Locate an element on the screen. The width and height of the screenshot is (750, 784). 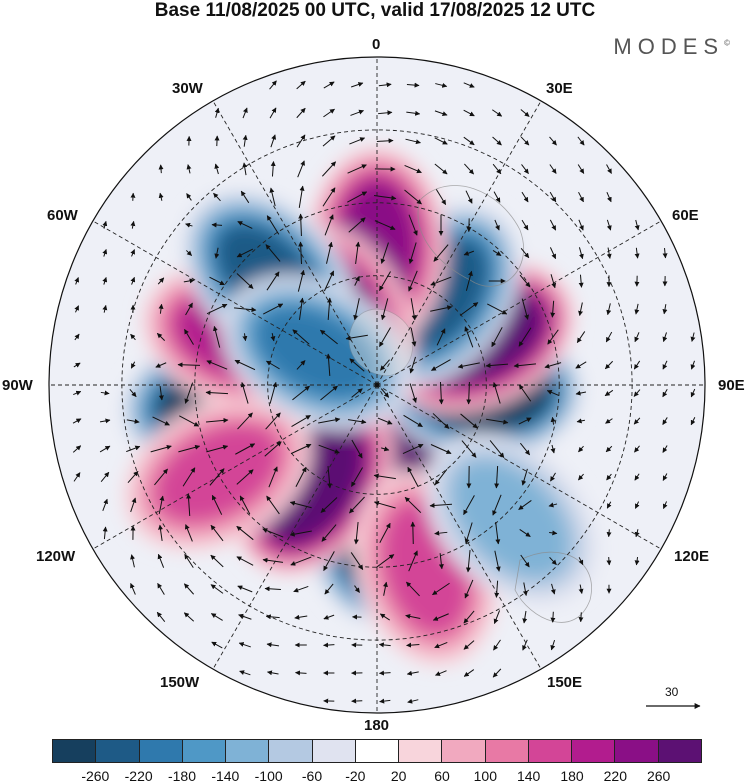
legend-tick-label: -60 is located at coordinates (312, 776).